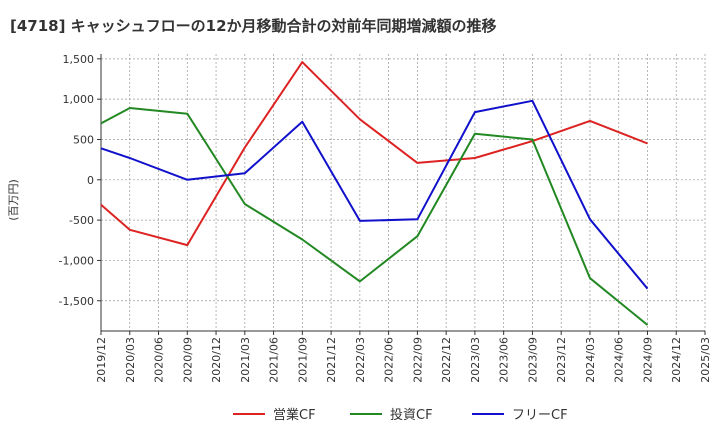 This screenshot has height=440, width=720. I want to click on x-tick-label: 2024/03, so click(590, 360).